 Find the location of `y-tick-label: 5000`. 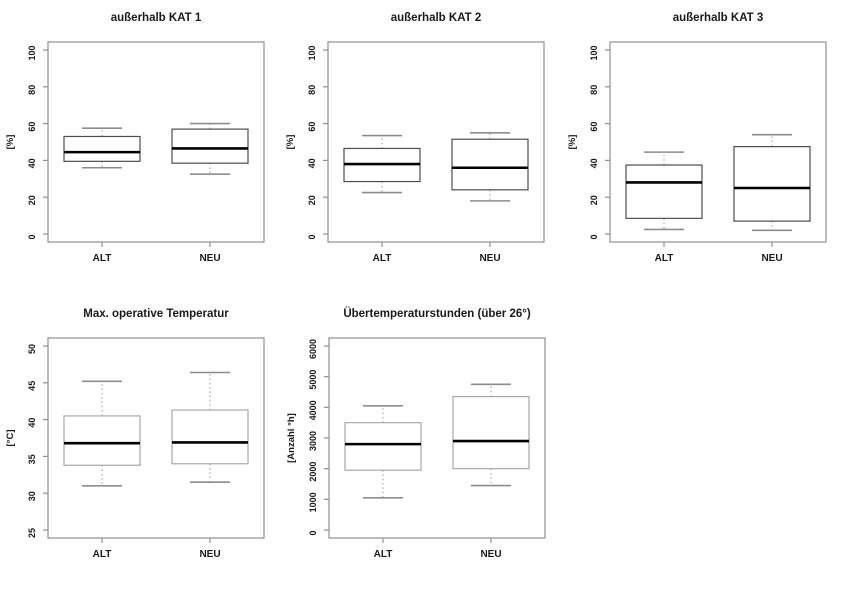

y-tick-label: 5000 is located at coordinates (313, 380).